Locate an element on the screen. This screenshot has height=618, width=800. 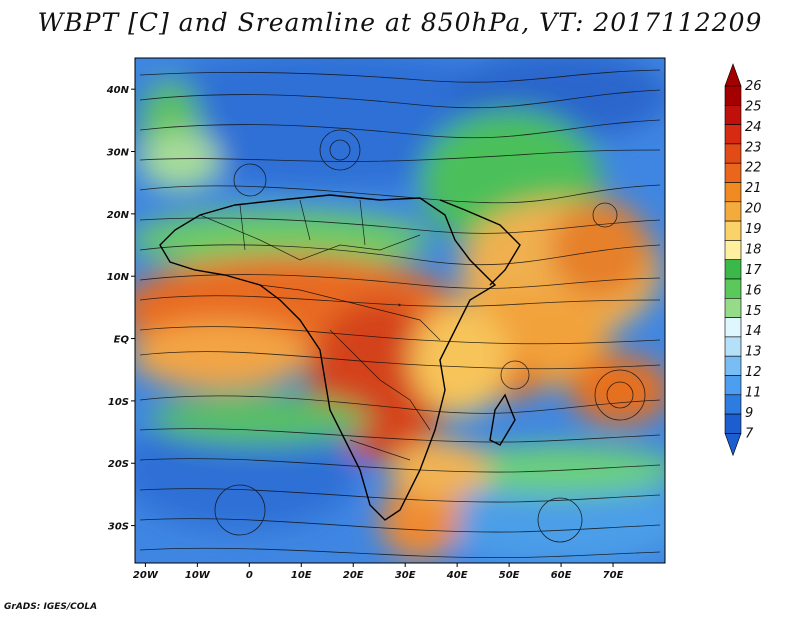
colorbar-label: 14 is located at coordinates (753, 331).